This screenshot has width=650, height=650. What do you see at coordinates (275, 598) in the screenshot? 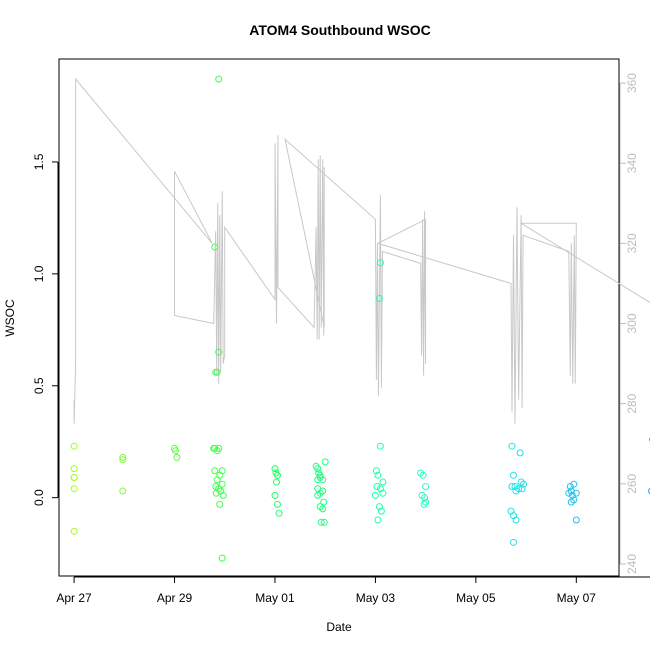
I see `x-tick-label: May 01` at bounding box center [275, 598].